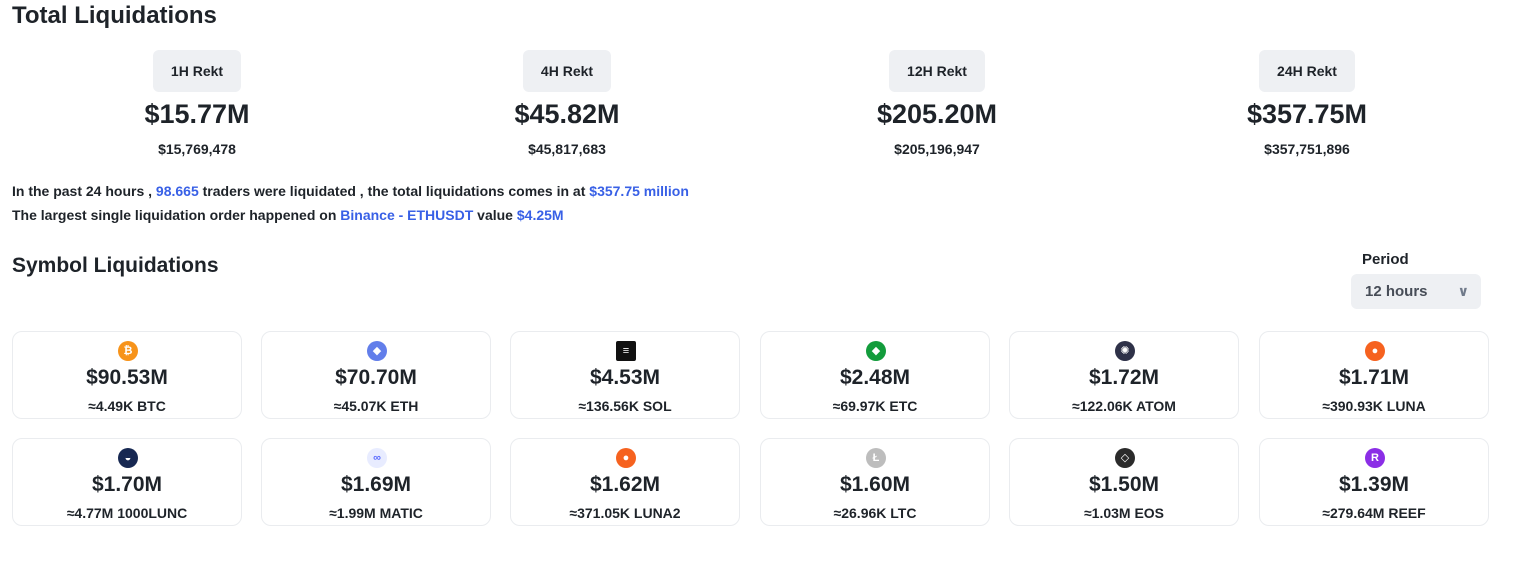  I want to click on rekt-24h-label: 24H Rekt, so click(1307, 71).